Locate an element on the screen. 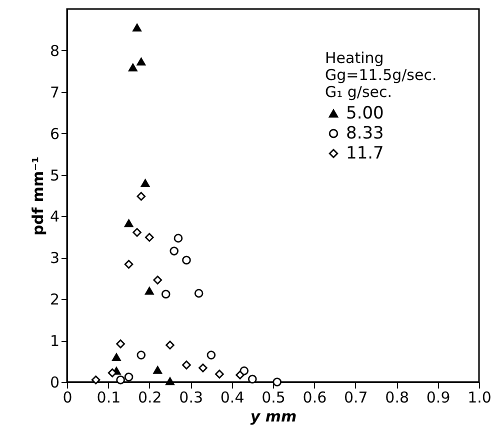  x-tick-label: 0.6 is located at coordinates (314, 397).